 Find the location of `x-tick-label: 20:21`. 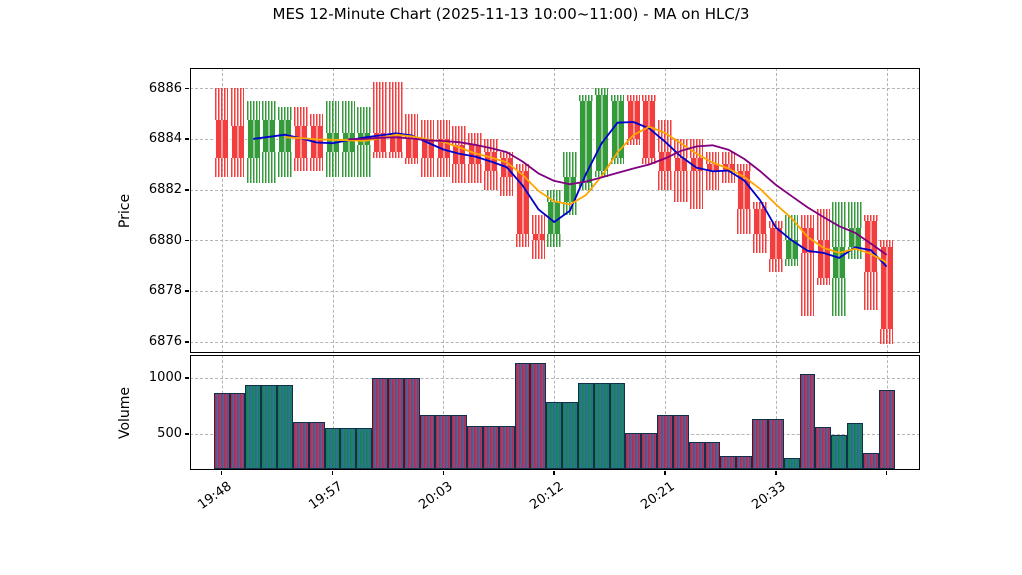

x-tick-label: 20:21 is located at coordinates (658, 496).